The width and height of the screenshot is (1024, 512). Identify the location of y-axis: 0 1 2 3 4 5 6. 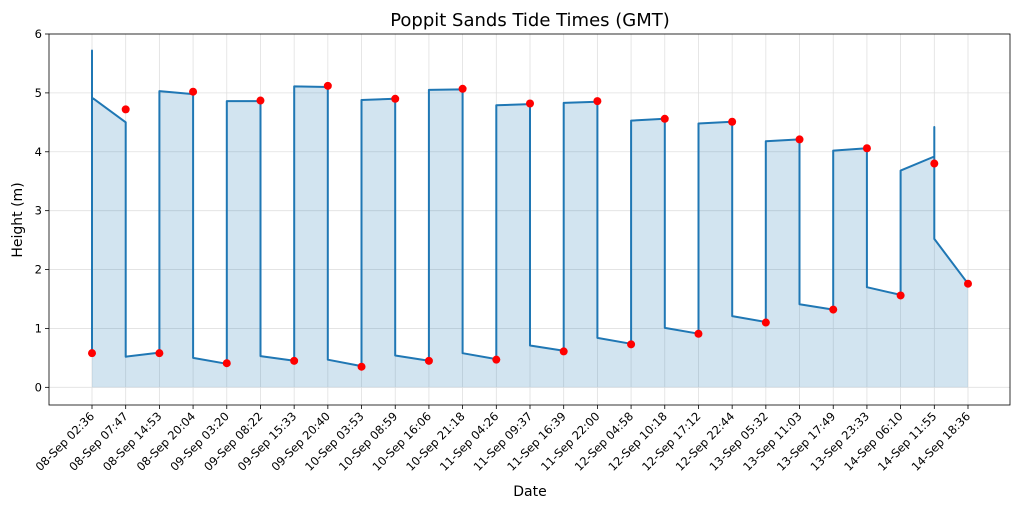
(42, 210).